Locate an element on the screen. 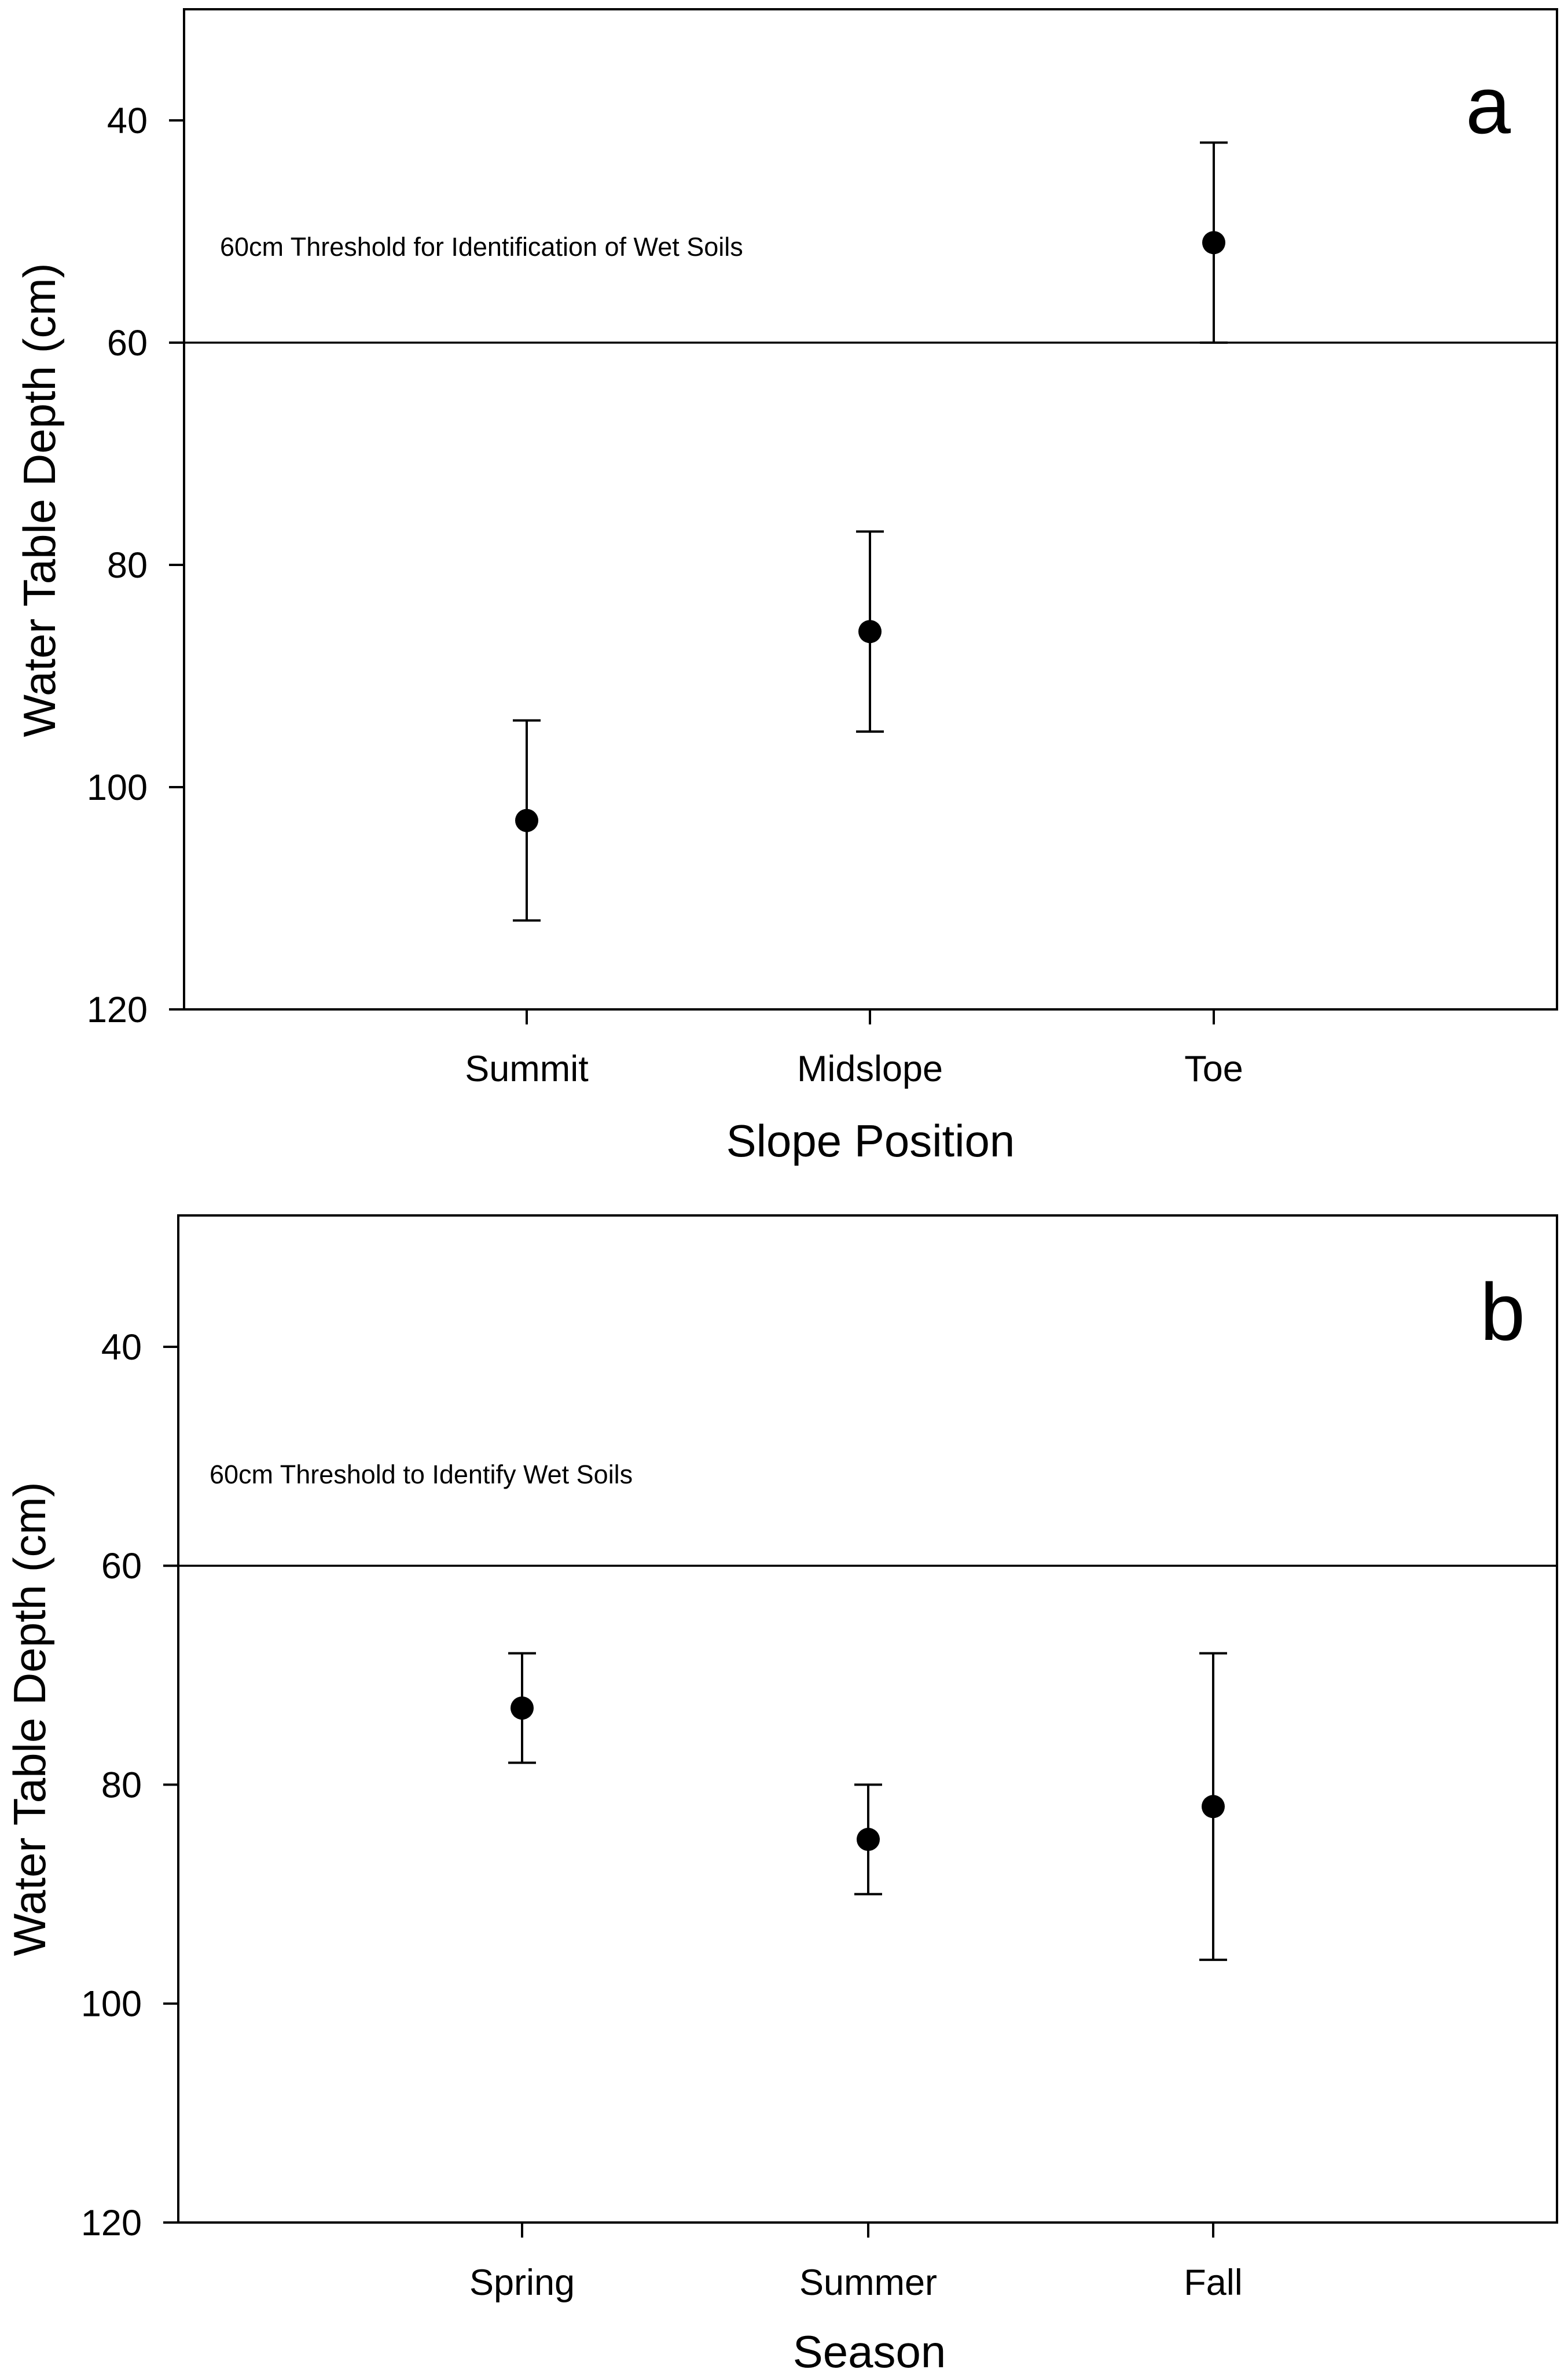 This screenshot has height=2373, width=1568. x-tick-label-spring: Spring is located at coordinates (522, 2282).